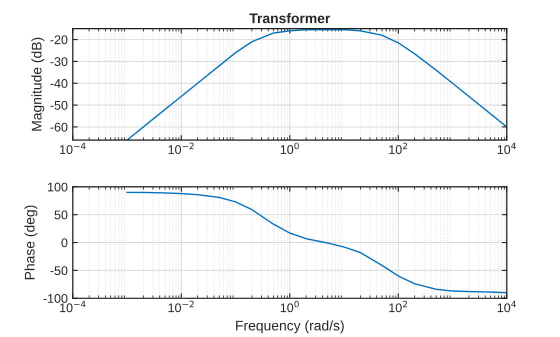 This screenshot has height=337, width=560. I want to click on y-axis-title: Phase (deg), so click(31, 243).